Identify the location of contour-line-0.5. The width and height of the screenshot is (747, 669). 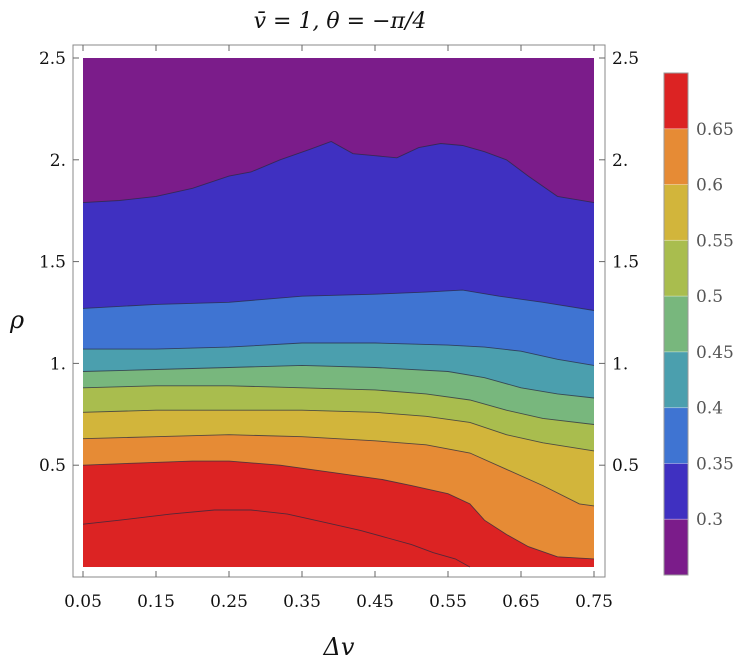
(338, 405).